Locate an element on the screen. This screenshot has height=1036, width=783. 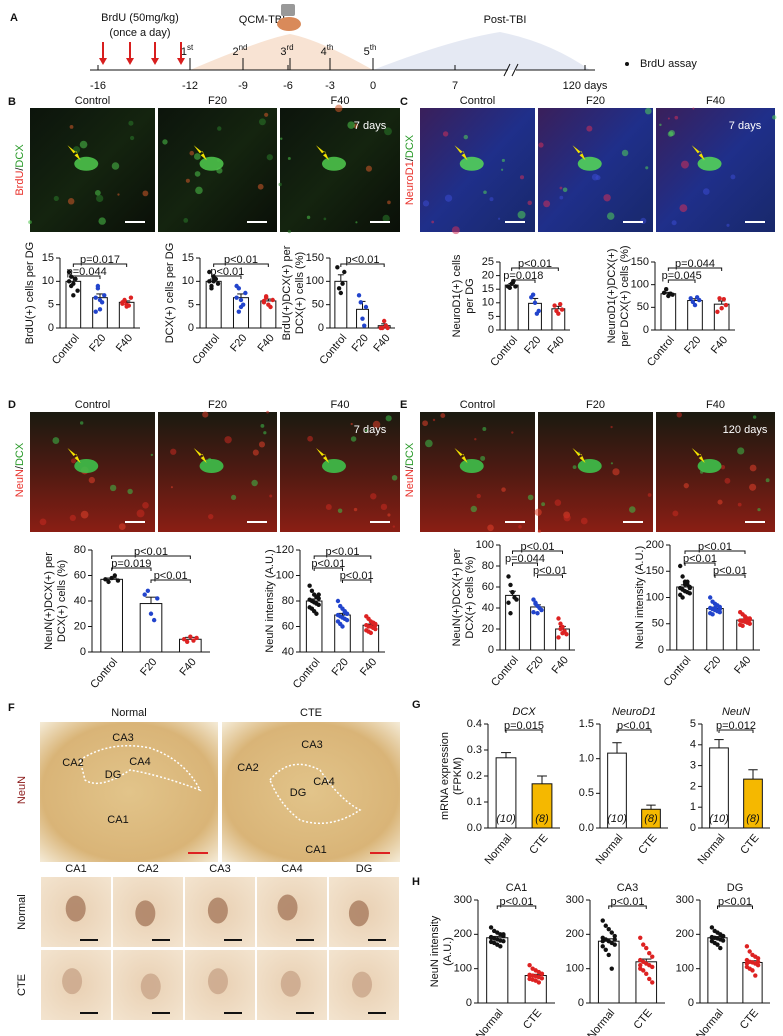
y-tick-label: 200 is located at coordinates (655, 545).